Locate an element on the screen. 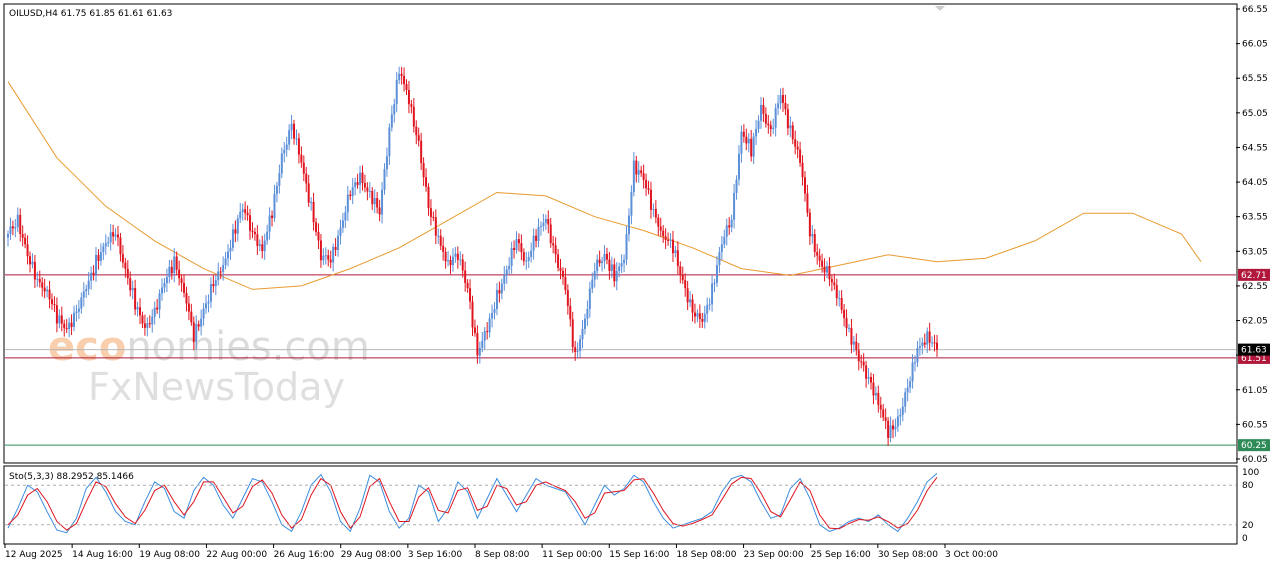 The image size is (1280, 567). stochastic-tick-label: 0 is located at coordinates (1245, 539).